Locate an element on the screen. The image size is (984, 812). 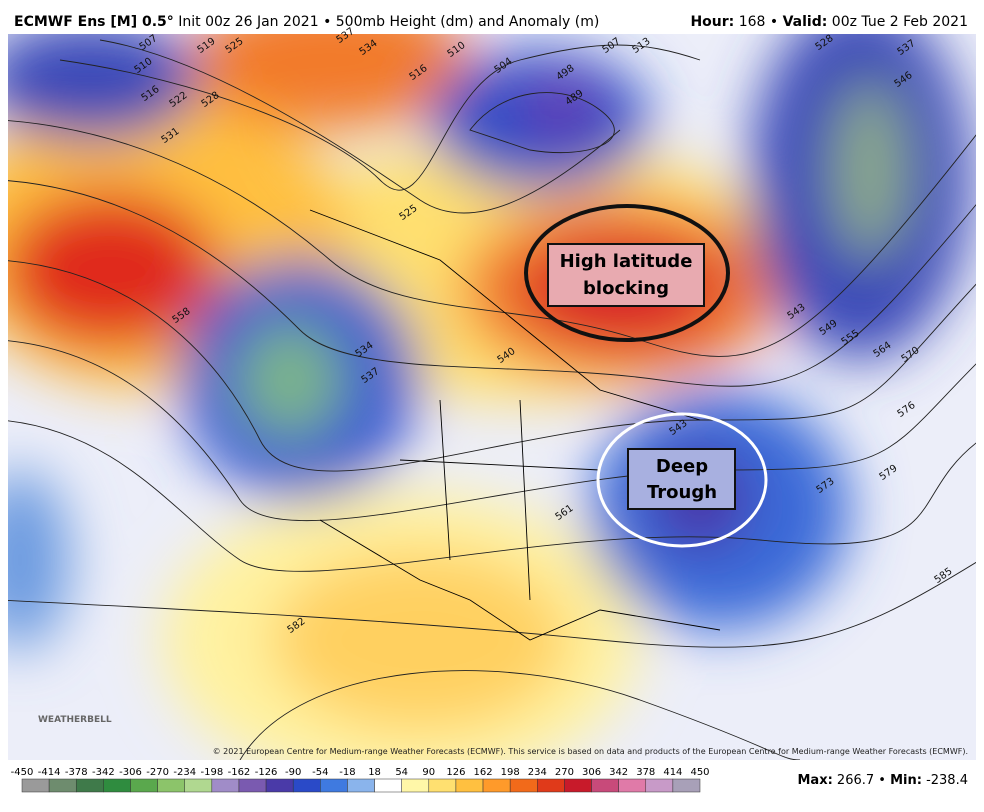
annotation-text: Trough is located at coordinates (682, 492).